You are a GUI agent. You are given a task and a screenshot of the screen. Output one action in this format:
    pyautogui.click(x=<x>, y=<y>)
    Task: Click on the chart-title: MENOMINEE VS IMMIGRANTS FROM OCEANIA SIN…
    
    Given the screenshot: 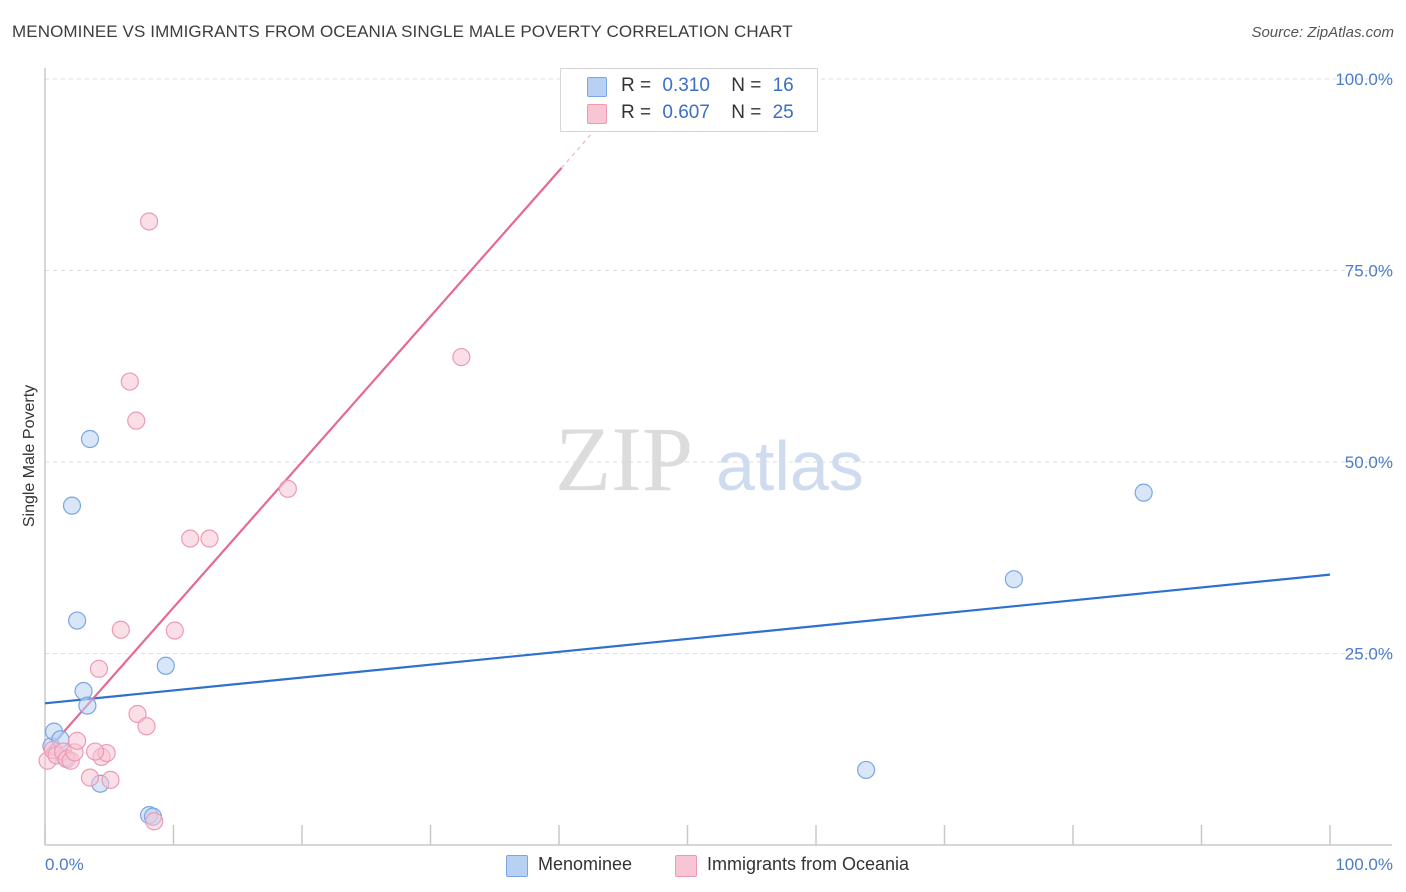 What is the action you would take?
    pyautogui.click(x=402, y=31)
    